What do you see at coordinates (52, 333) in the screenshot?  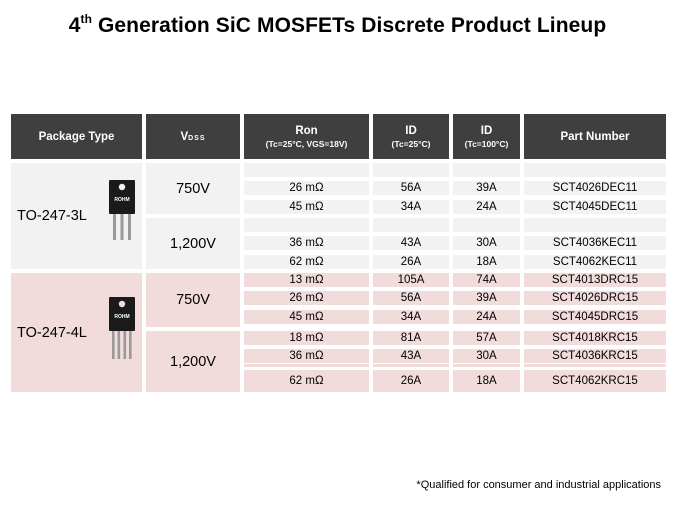 I see `package-label-to247-4l: TO-247-4L` at bounding box center [52, 333].